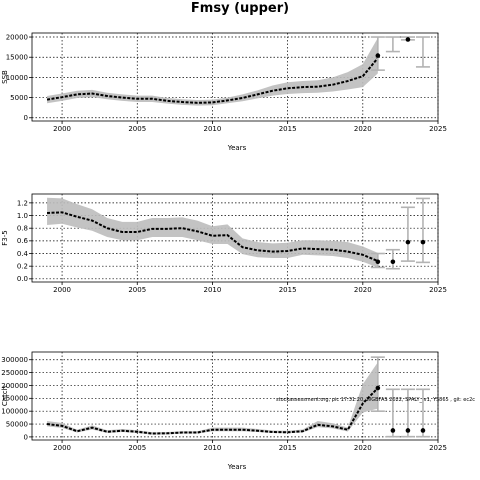  What do you see at coordinates (19, 98) in the screenshot?
I see `y-tick-label: 5000` at bounding box center [19, 98].